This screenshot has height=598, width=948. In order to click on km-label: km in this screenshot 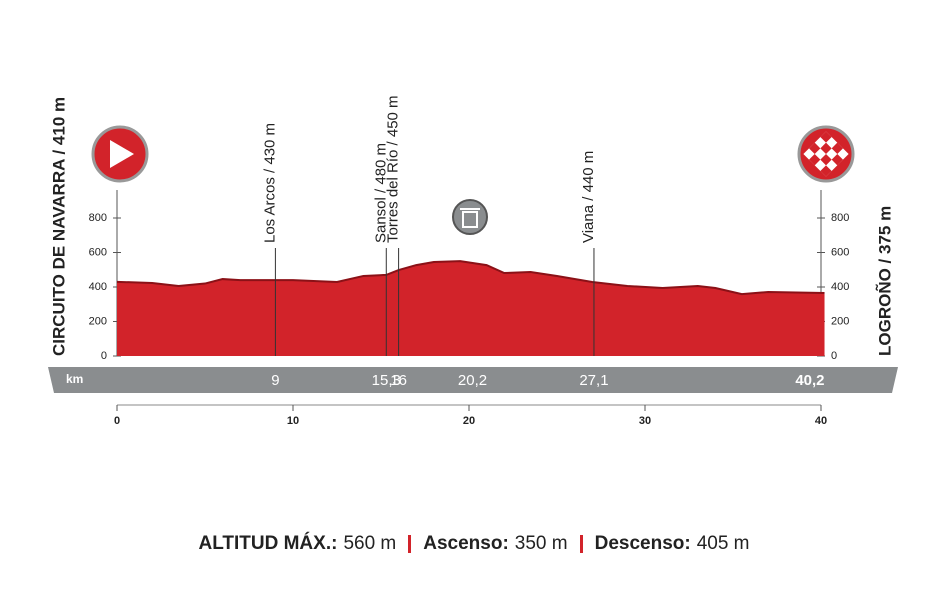, I will do `click(74, 379)`.